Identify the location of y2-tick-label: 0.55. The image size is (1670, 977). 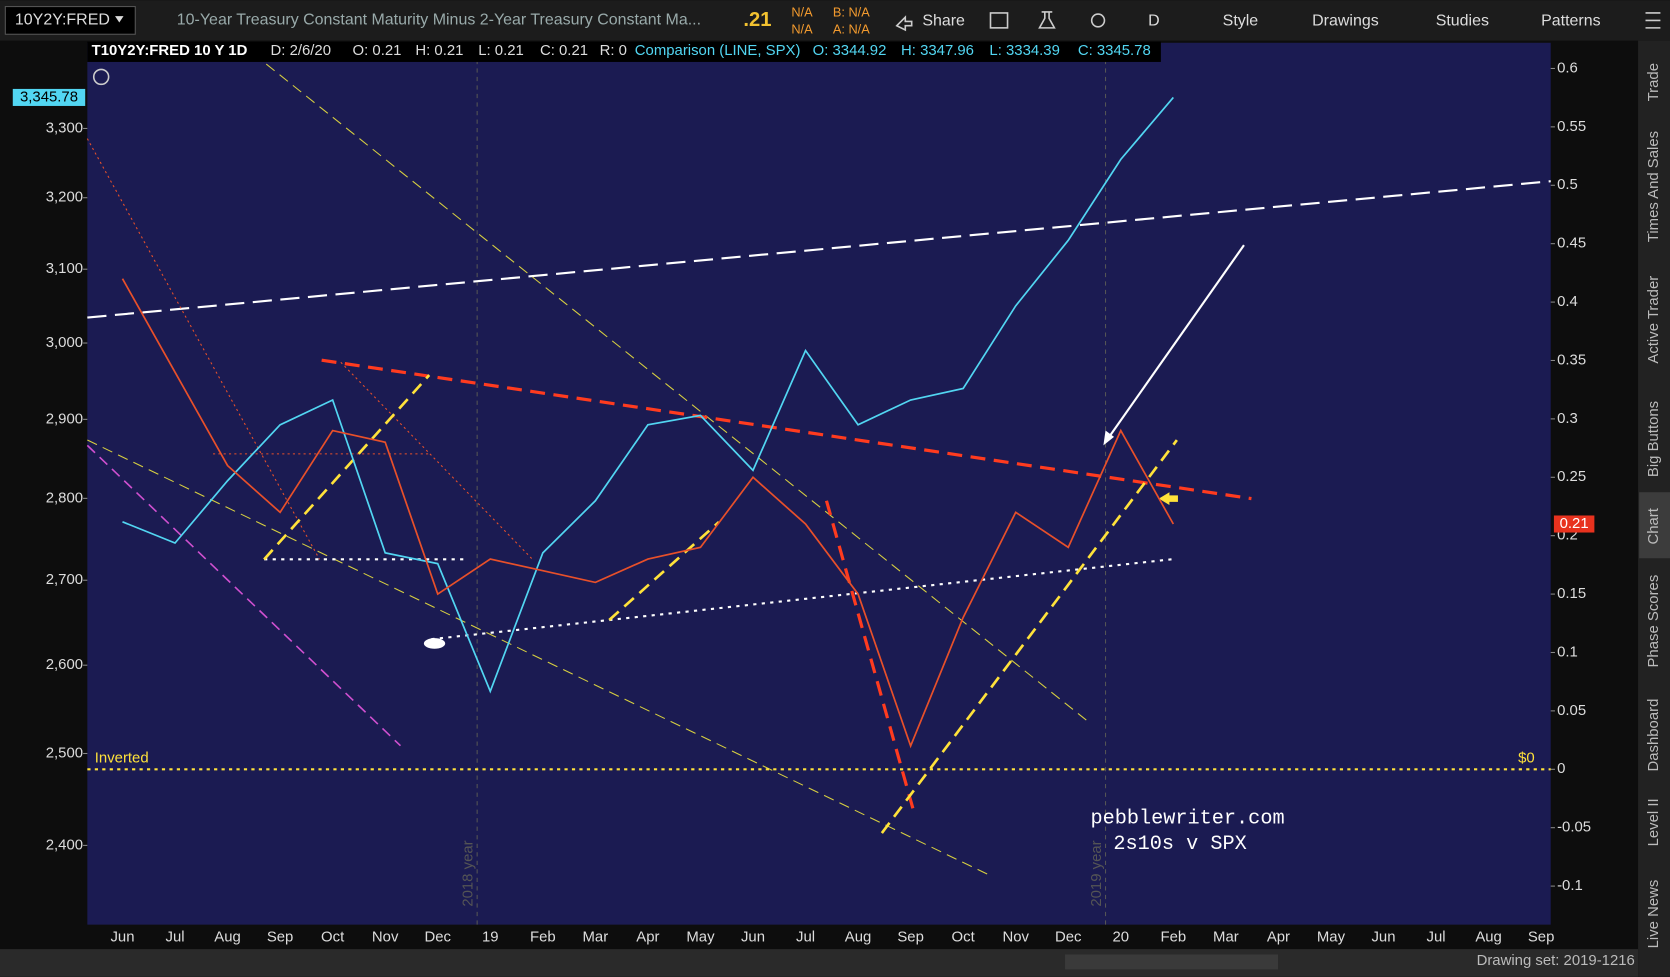
(1571, 127).